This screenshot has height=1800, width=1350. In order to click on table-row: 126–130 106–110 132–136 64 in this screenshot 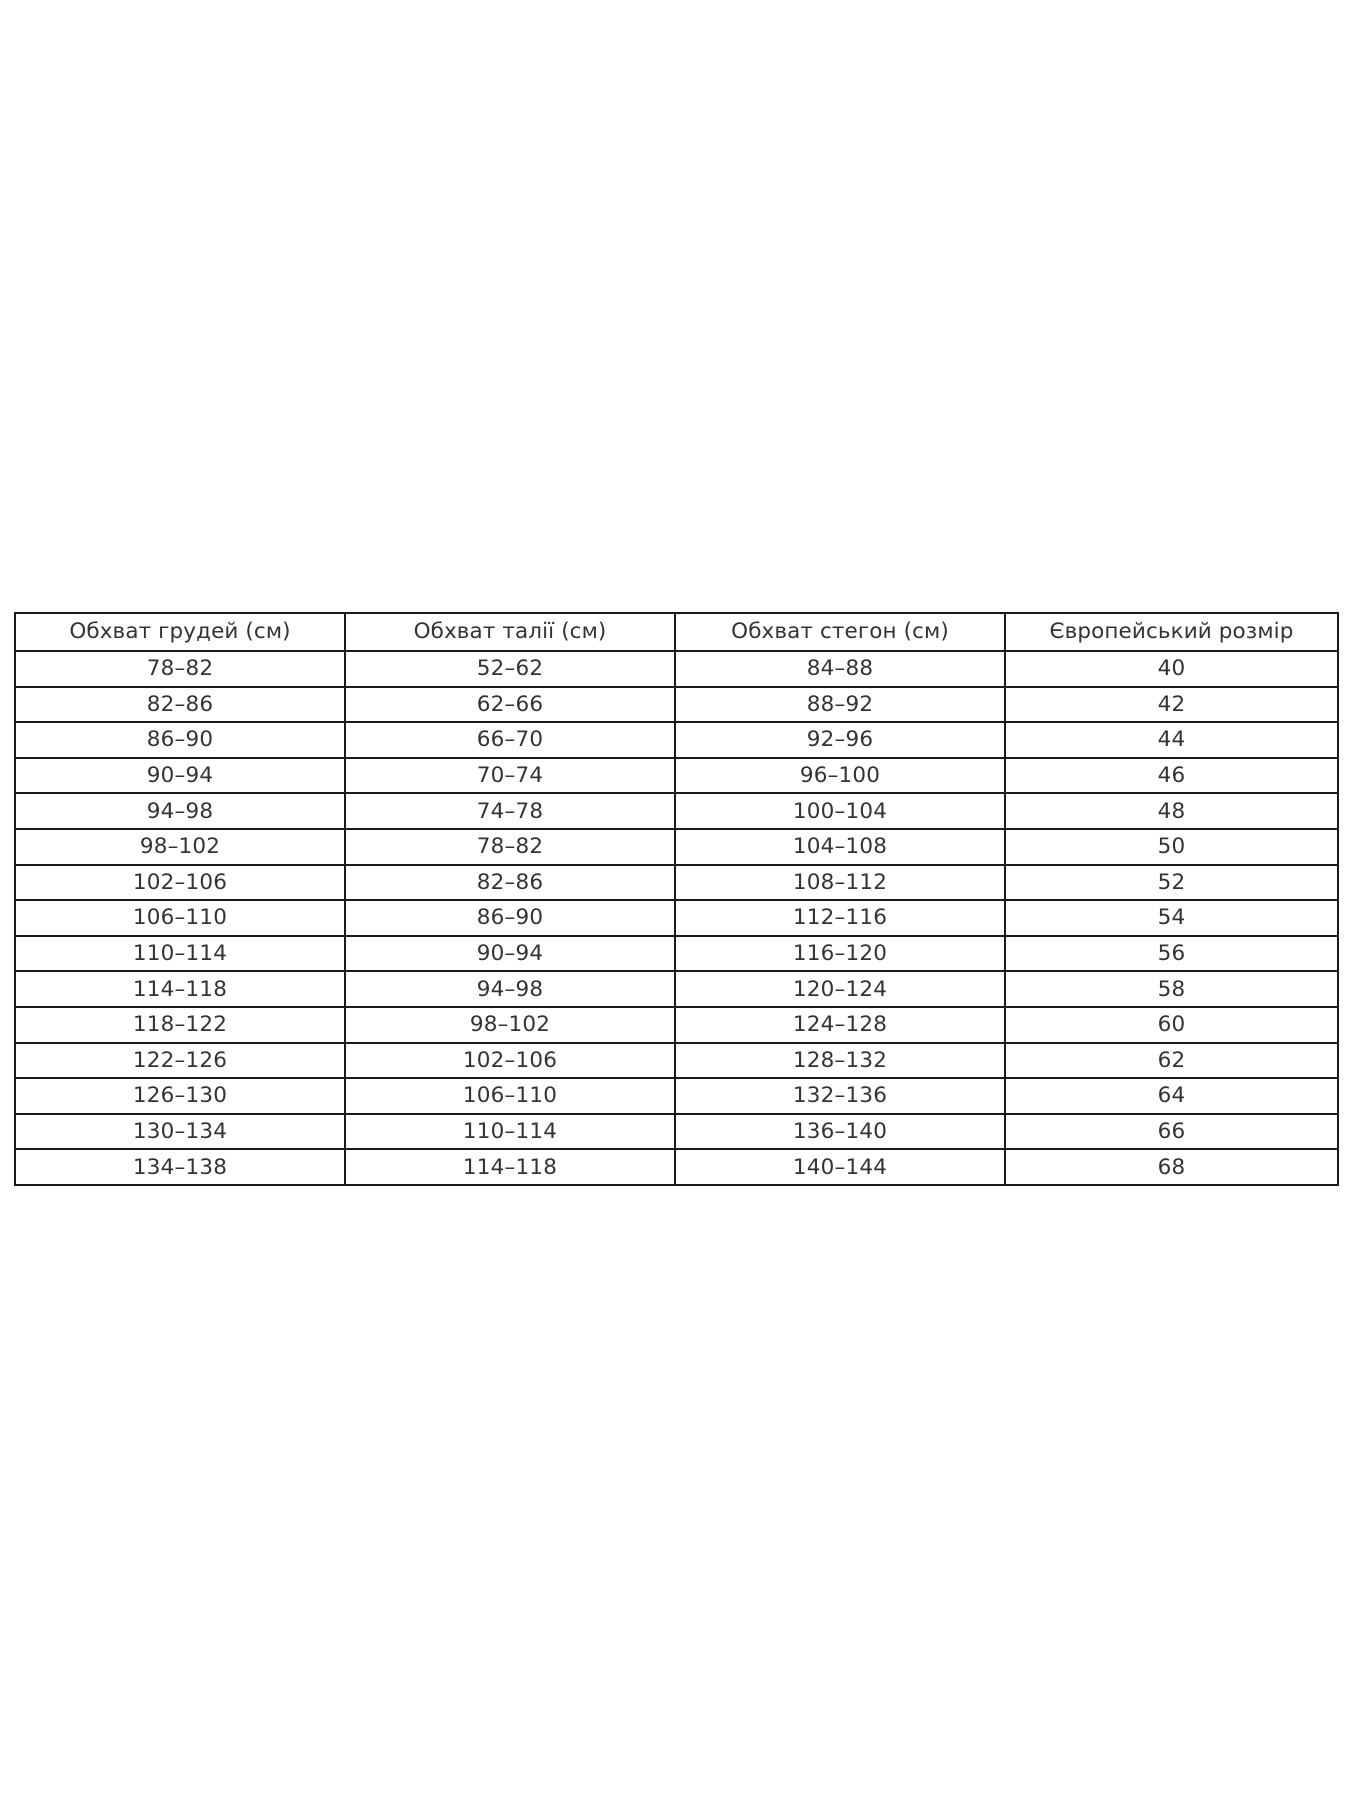, I will do `click(676, 1096)`.